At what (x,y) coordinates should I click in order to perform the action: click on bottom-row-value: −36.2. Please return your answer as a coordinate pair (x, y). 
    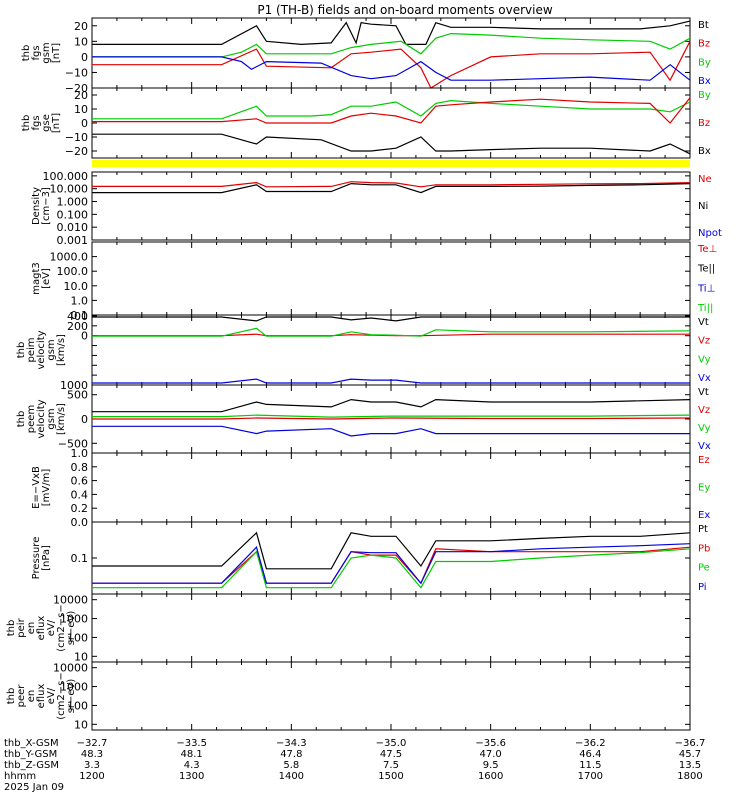
    Looking at the image, I should click on (590, 743).